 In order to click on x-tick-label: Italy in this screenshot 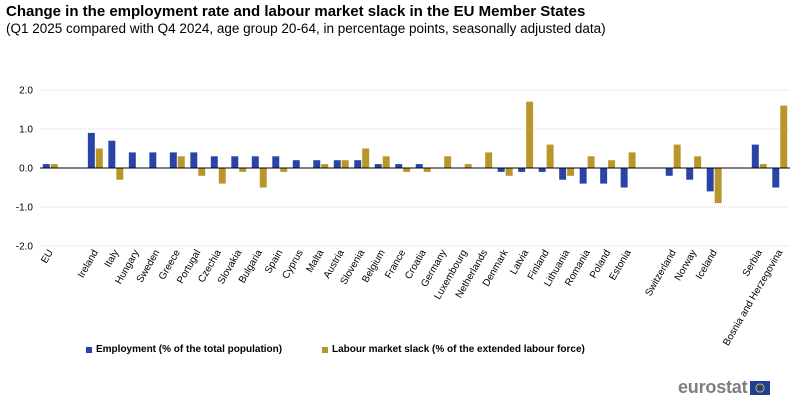, I will do `click(112, 258)`.